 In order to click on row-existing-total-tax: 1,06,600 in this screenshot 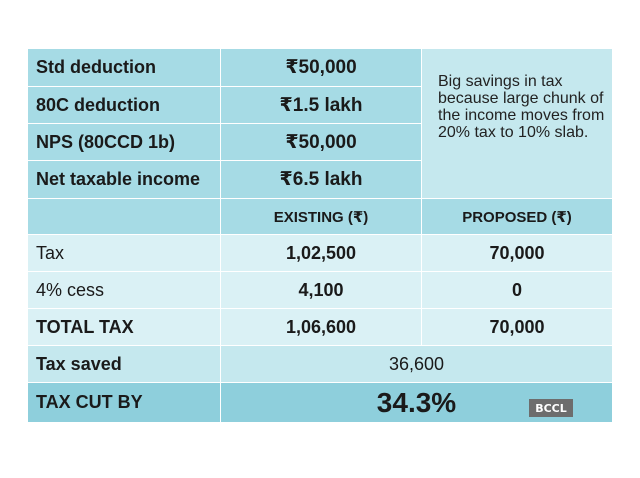, I will do `click(321, 327)`.